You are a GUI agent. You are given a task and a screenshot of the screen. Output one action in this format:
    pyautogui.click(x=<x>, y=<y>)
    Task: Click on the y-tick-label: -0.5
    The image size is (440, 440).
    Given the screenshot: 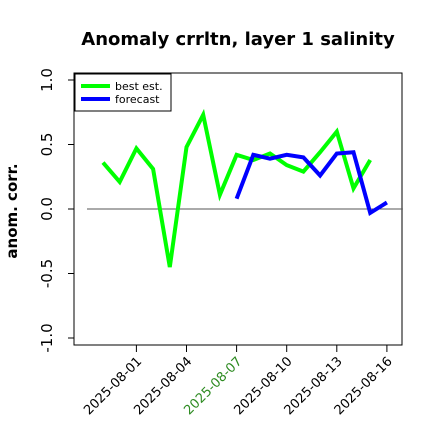 What is the action you would take?
    pyautogui.click(x=47, y=273)
    